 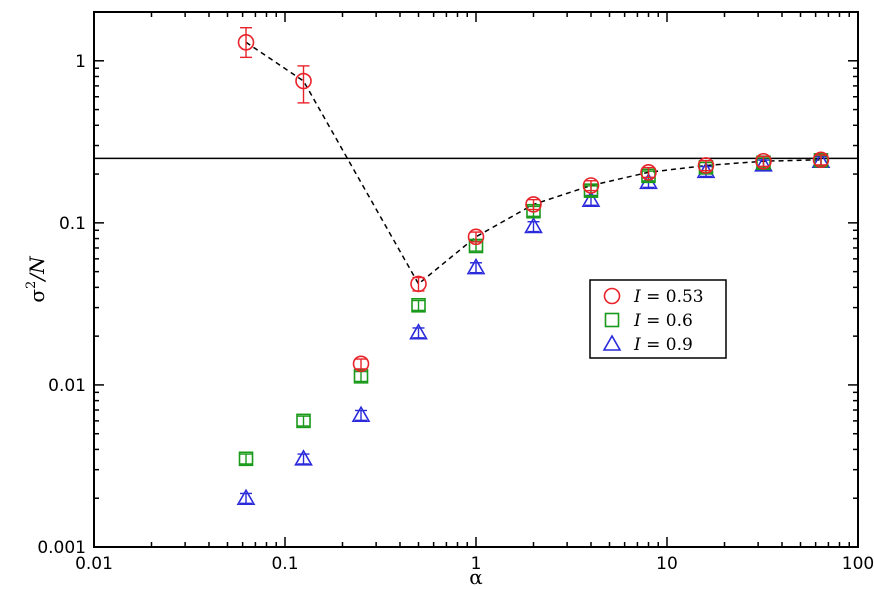 I want to click on legend-label: I = 0.6, so click(x=663, y=321).